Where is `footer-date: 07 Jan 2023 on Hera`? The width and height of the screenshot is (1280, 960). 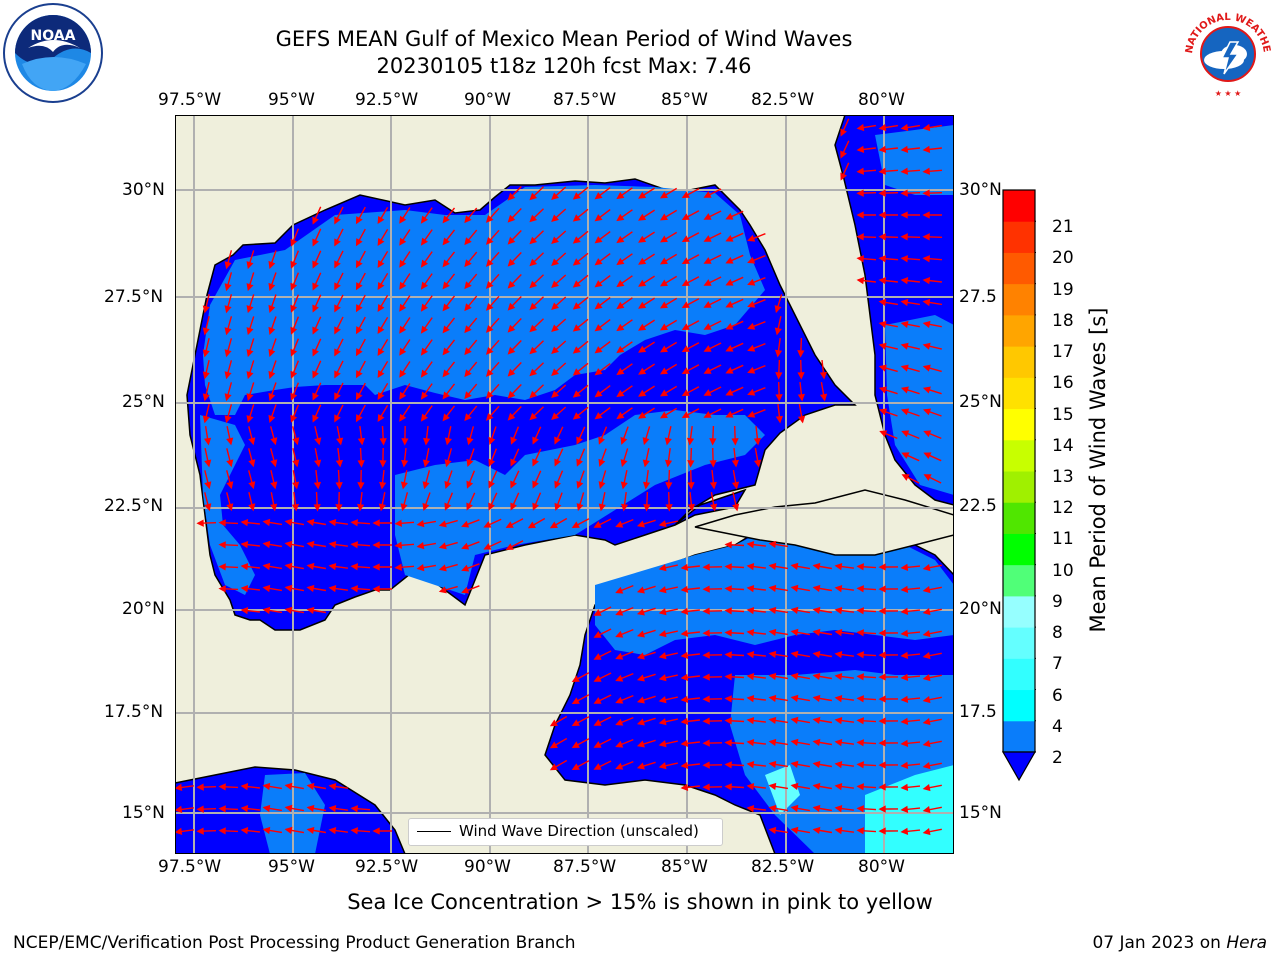
footer-date: 07 Jan 2023 on Hera is located at coordinates (1179, 943).